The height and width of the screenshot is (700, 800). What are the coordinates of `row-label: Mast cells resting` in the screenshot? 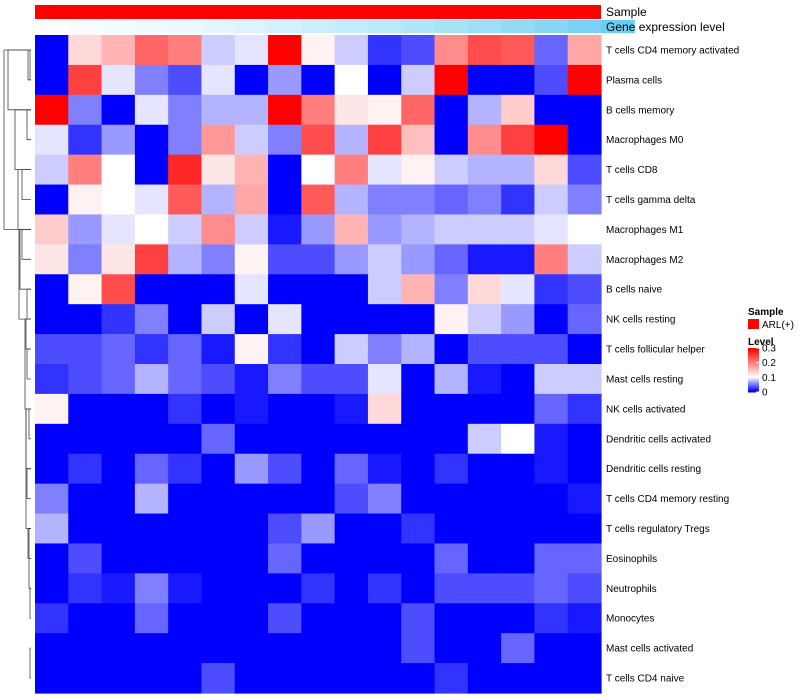 It's located at (644, 380).